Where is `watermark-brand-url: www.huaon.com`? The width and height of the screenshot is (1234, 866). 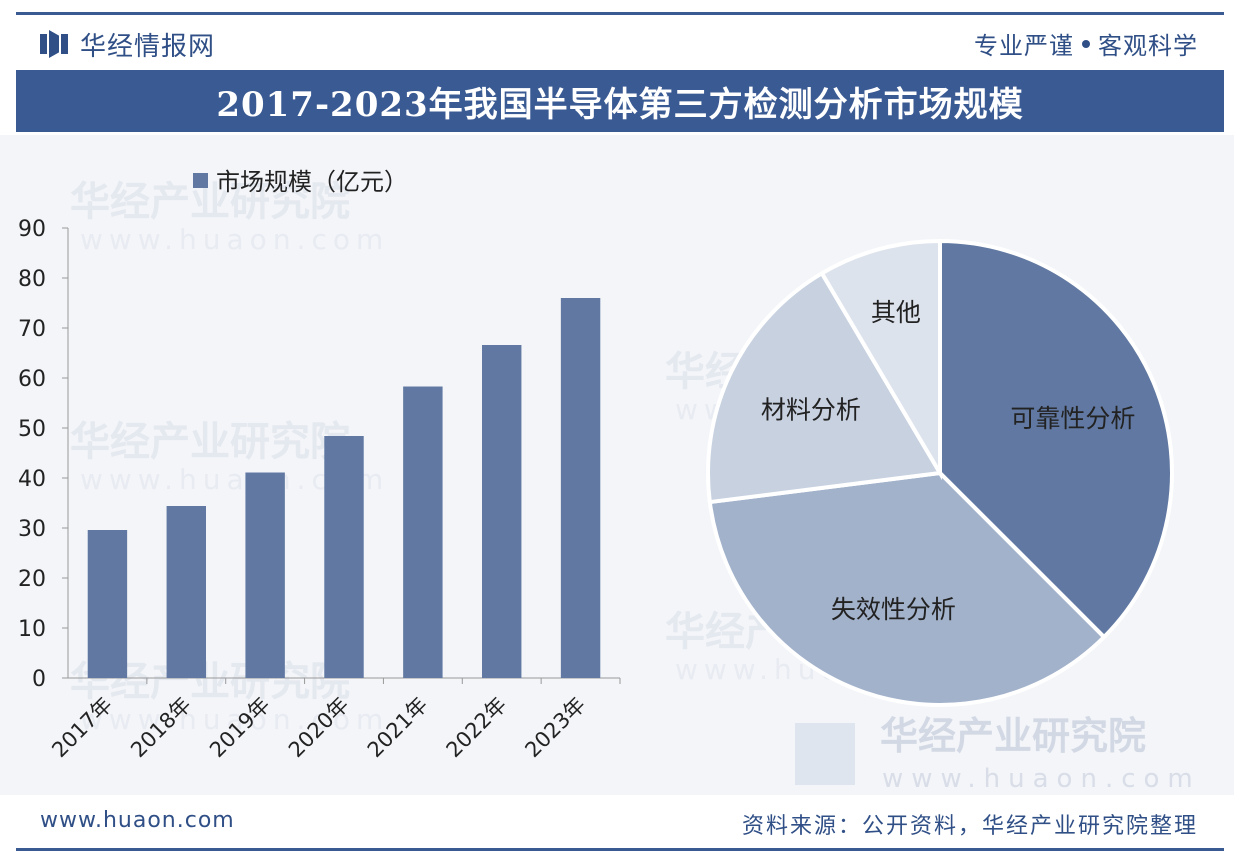 watermark-brand-url: www.huaon.com is located at coordinates (1041, 779).